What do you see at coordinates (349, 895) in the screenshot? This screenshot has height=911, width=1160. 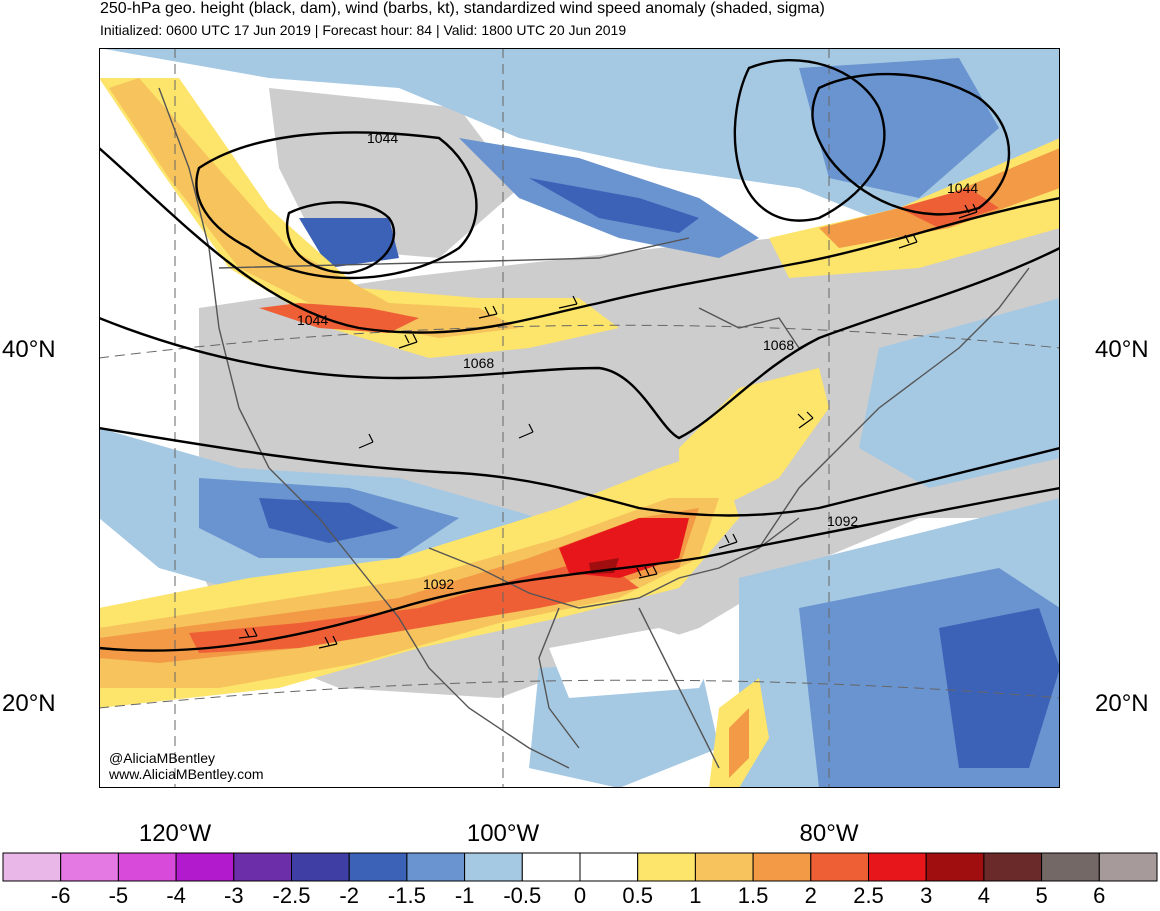 I see `colorbar-label: -2` at bounding box center [349, 895].